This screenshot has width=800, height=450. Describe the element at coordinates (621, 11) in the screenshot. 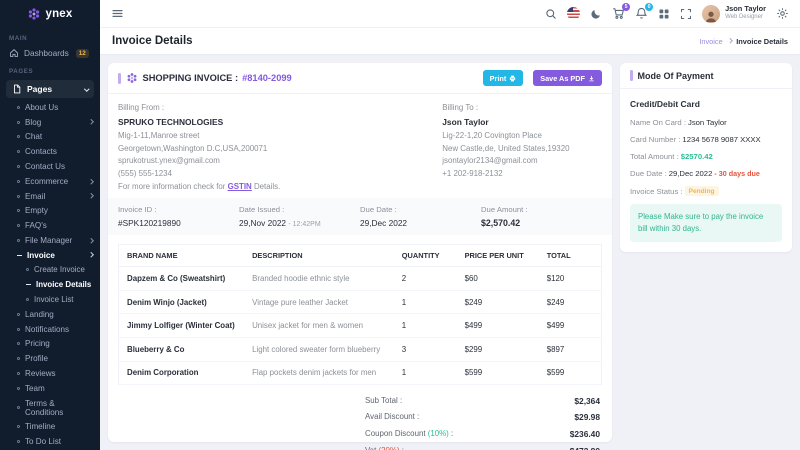

I see `cart-icon: 5` at that location.